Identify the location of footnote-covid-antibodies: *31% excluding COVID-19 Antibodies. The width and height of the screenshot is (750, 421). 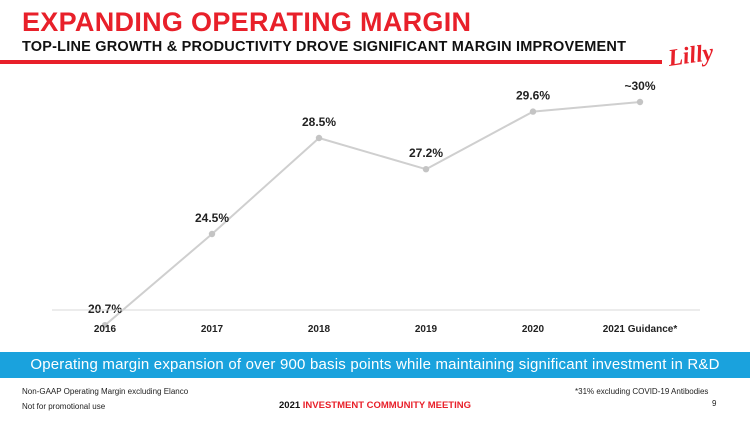
(642, 391).